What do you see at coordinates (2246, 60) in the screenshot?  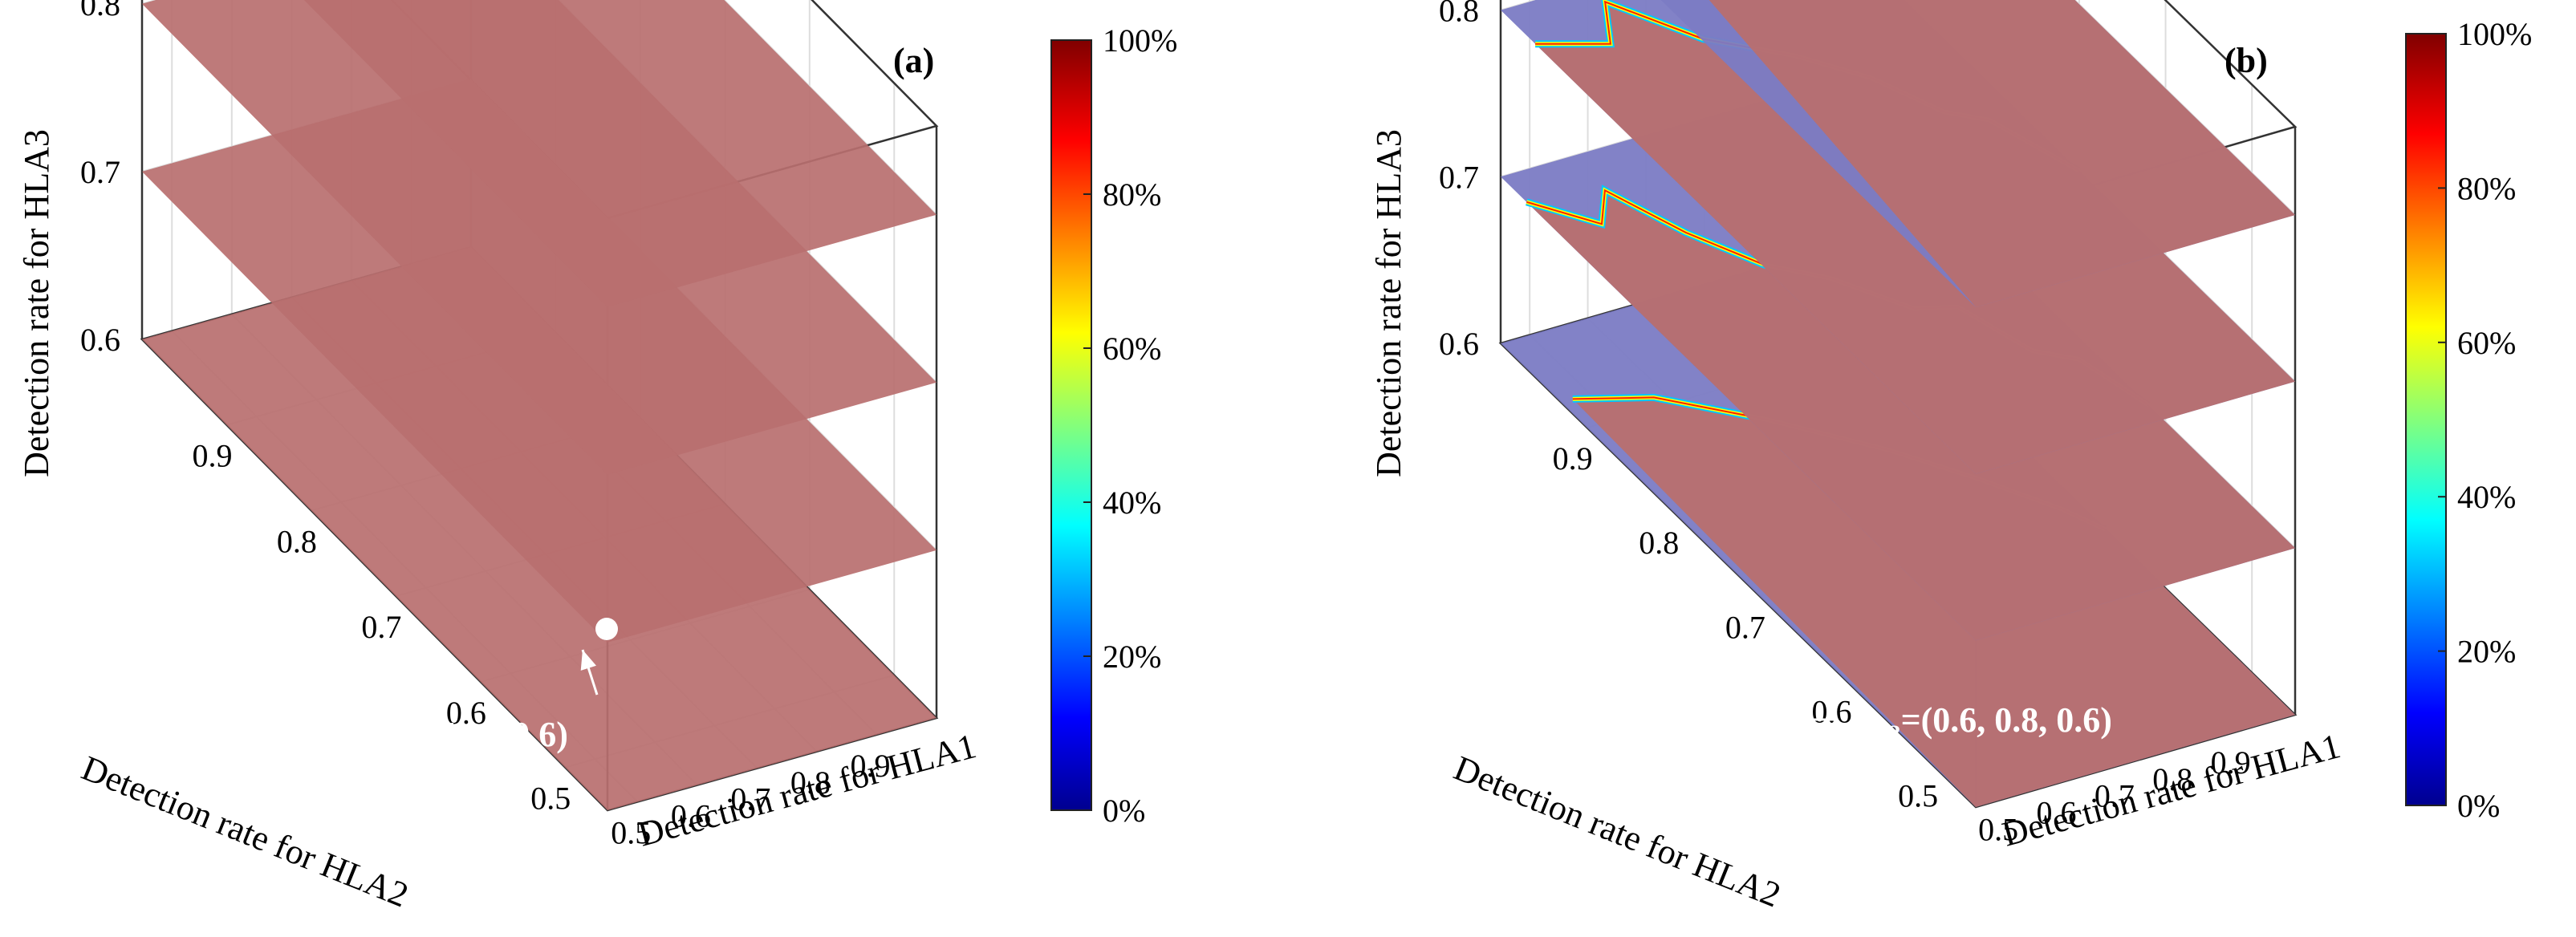 I see `panel-label: (b)` at bounding box center [2246, 60].